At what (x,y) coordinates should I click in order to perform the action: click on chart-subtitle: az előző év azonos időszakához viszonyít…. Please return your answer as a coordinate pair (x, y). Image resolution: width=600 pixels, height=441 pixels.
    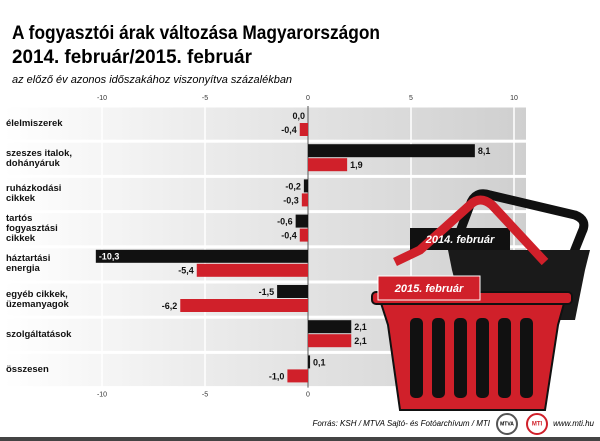
    Looking at the image, I should click on (152, 80).